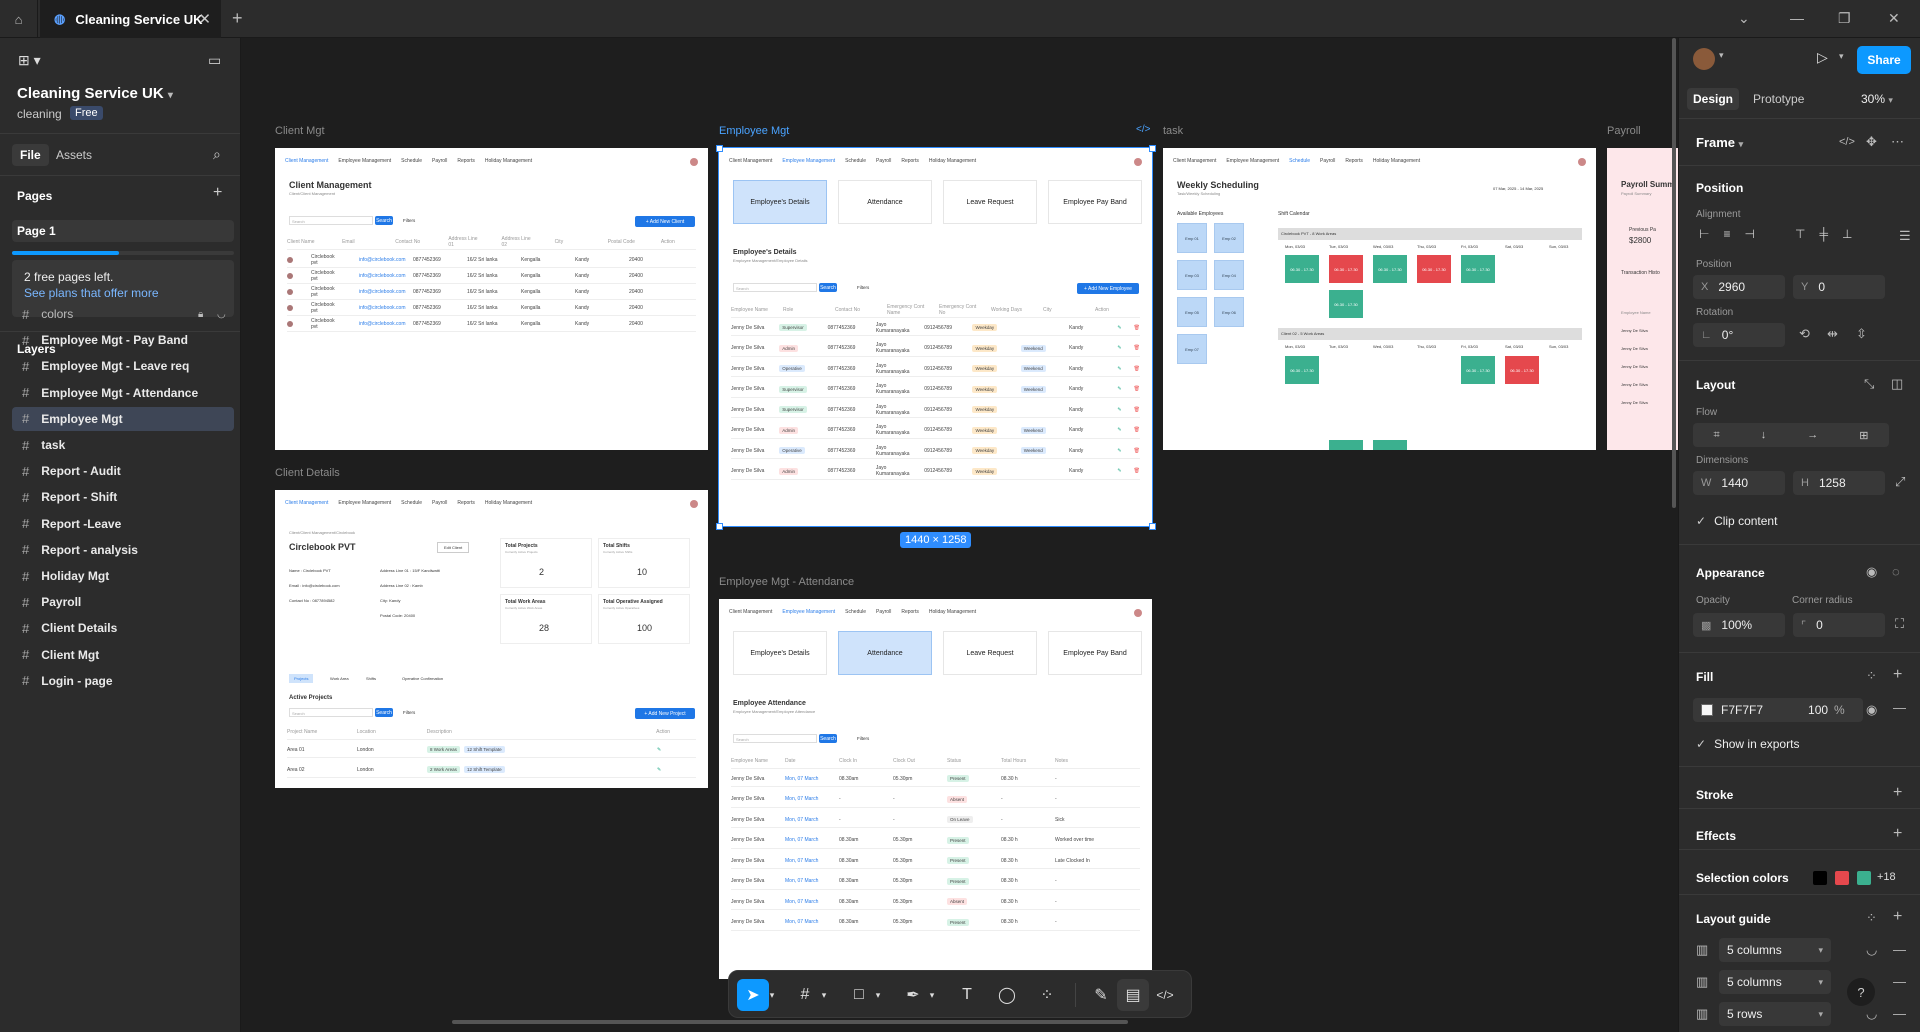 This screenshot has width=1920, height=1032. I want to click on dev-mode-icon: </>, so click(1143, 129).